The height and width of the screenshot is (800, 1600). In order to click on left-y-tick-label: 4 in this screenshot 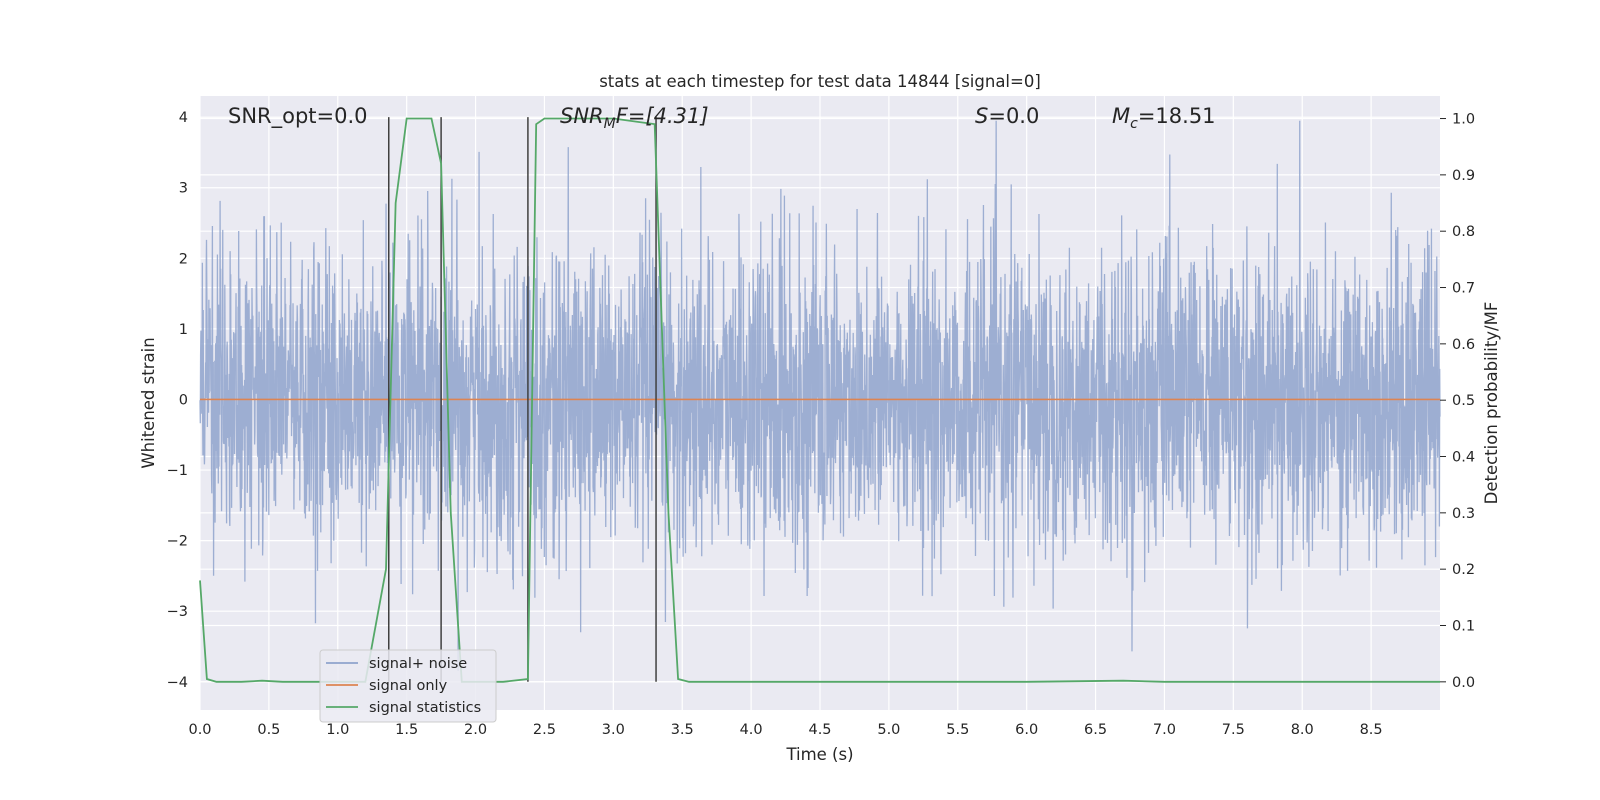, I will do `click(183, 118)`.